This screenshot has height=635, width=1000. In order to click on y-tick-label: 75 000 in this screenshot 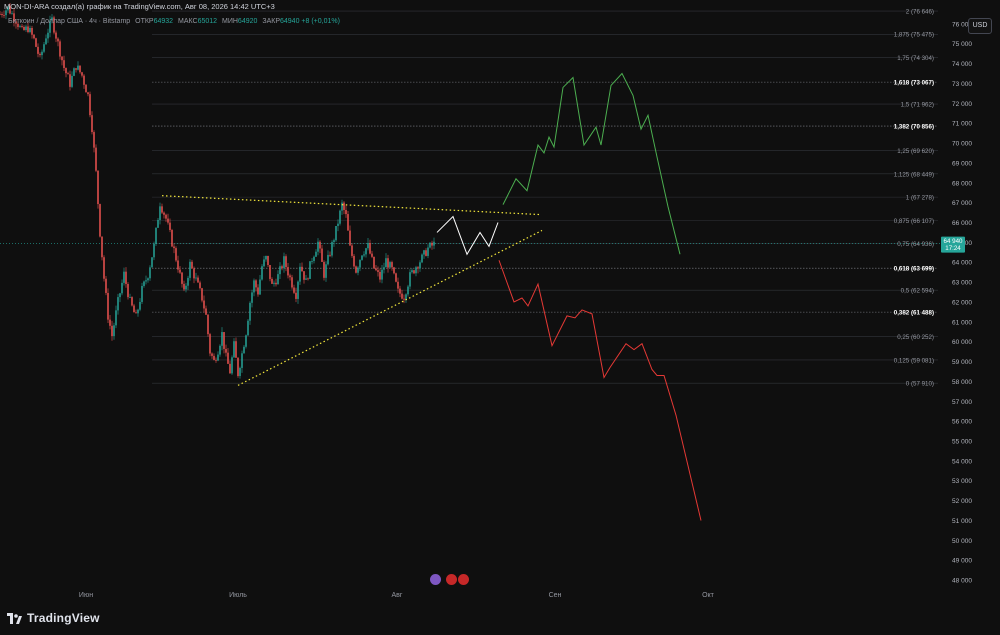, I will do `click(962, 44)`.